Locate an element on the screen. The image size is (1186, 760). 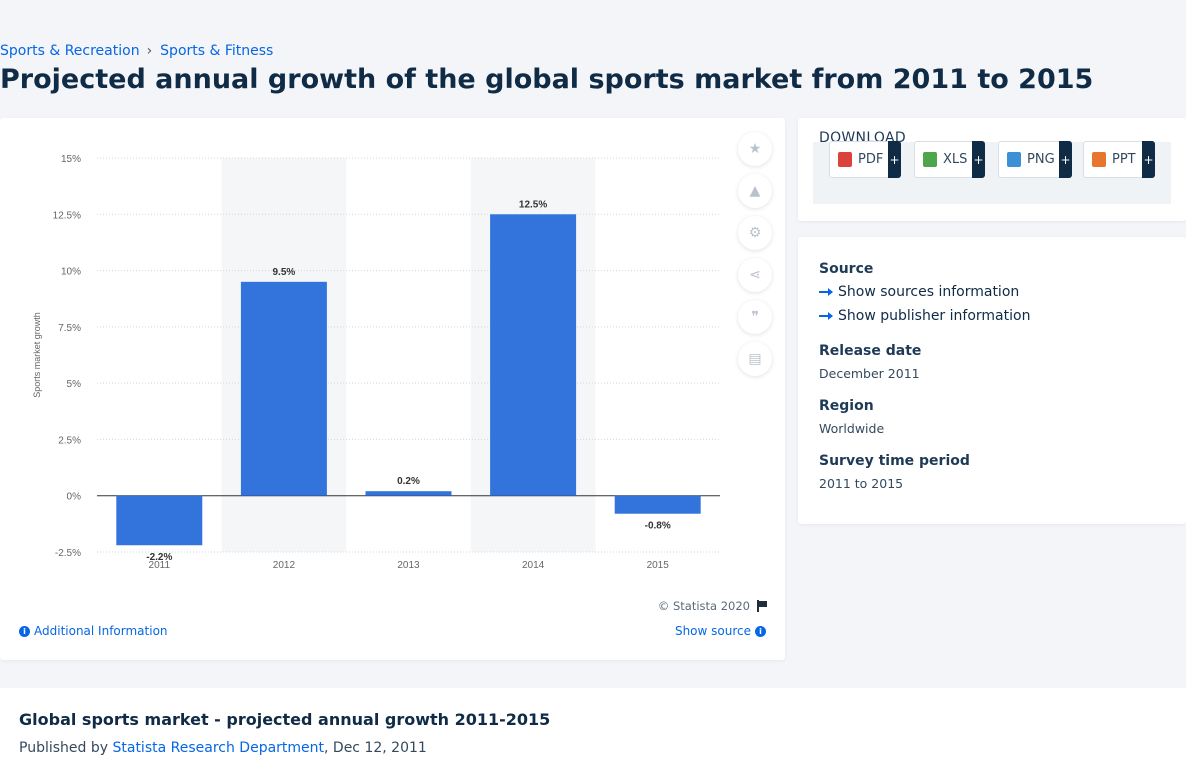
copyright-notice: © Statista 2020 is located at coordinates (712, 606).